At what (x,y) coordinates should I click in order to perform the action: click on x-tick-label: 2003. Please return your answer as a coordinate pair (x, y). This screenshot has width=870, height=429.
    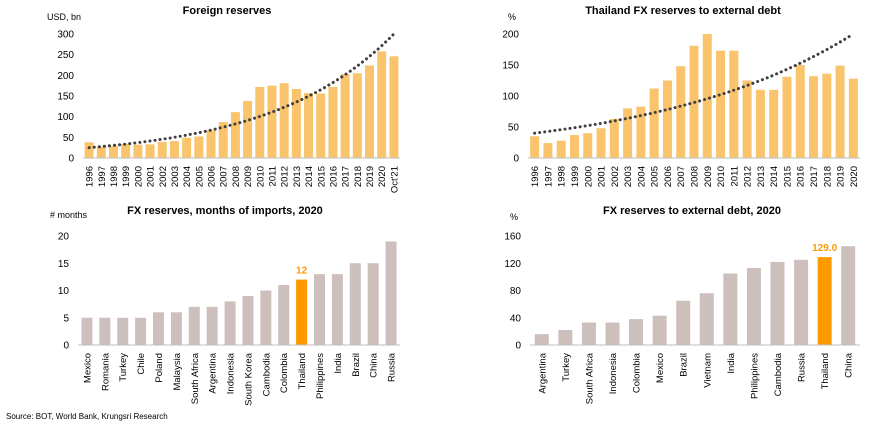
    Looking at the image, I should click on (628, 176).